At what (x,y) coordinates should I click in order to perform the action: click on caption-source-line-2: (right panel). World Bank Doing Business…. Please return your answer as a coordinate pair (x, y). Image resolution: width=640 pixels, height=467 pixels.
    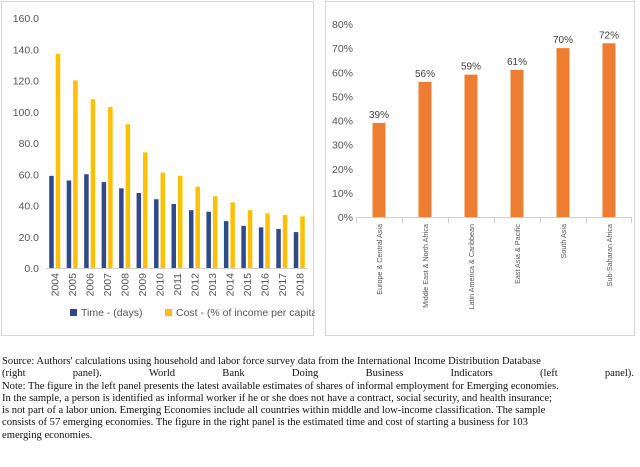
    Looking at the image, I should click on (318, 374).